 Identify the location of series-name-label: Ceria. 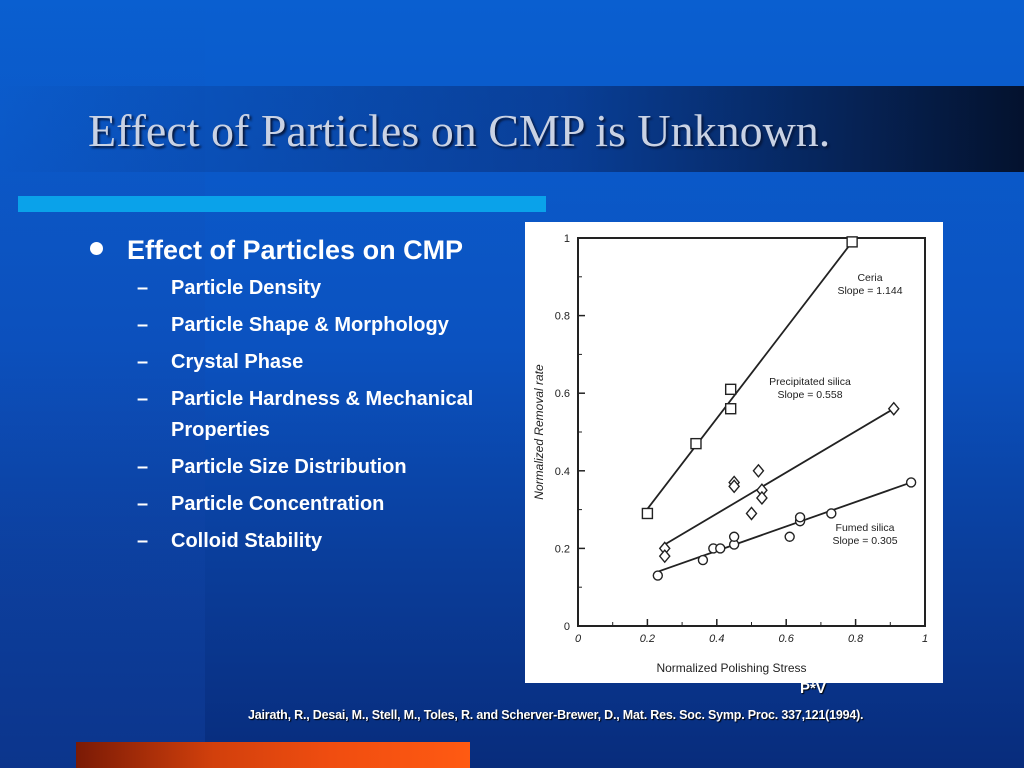
(869, 278).